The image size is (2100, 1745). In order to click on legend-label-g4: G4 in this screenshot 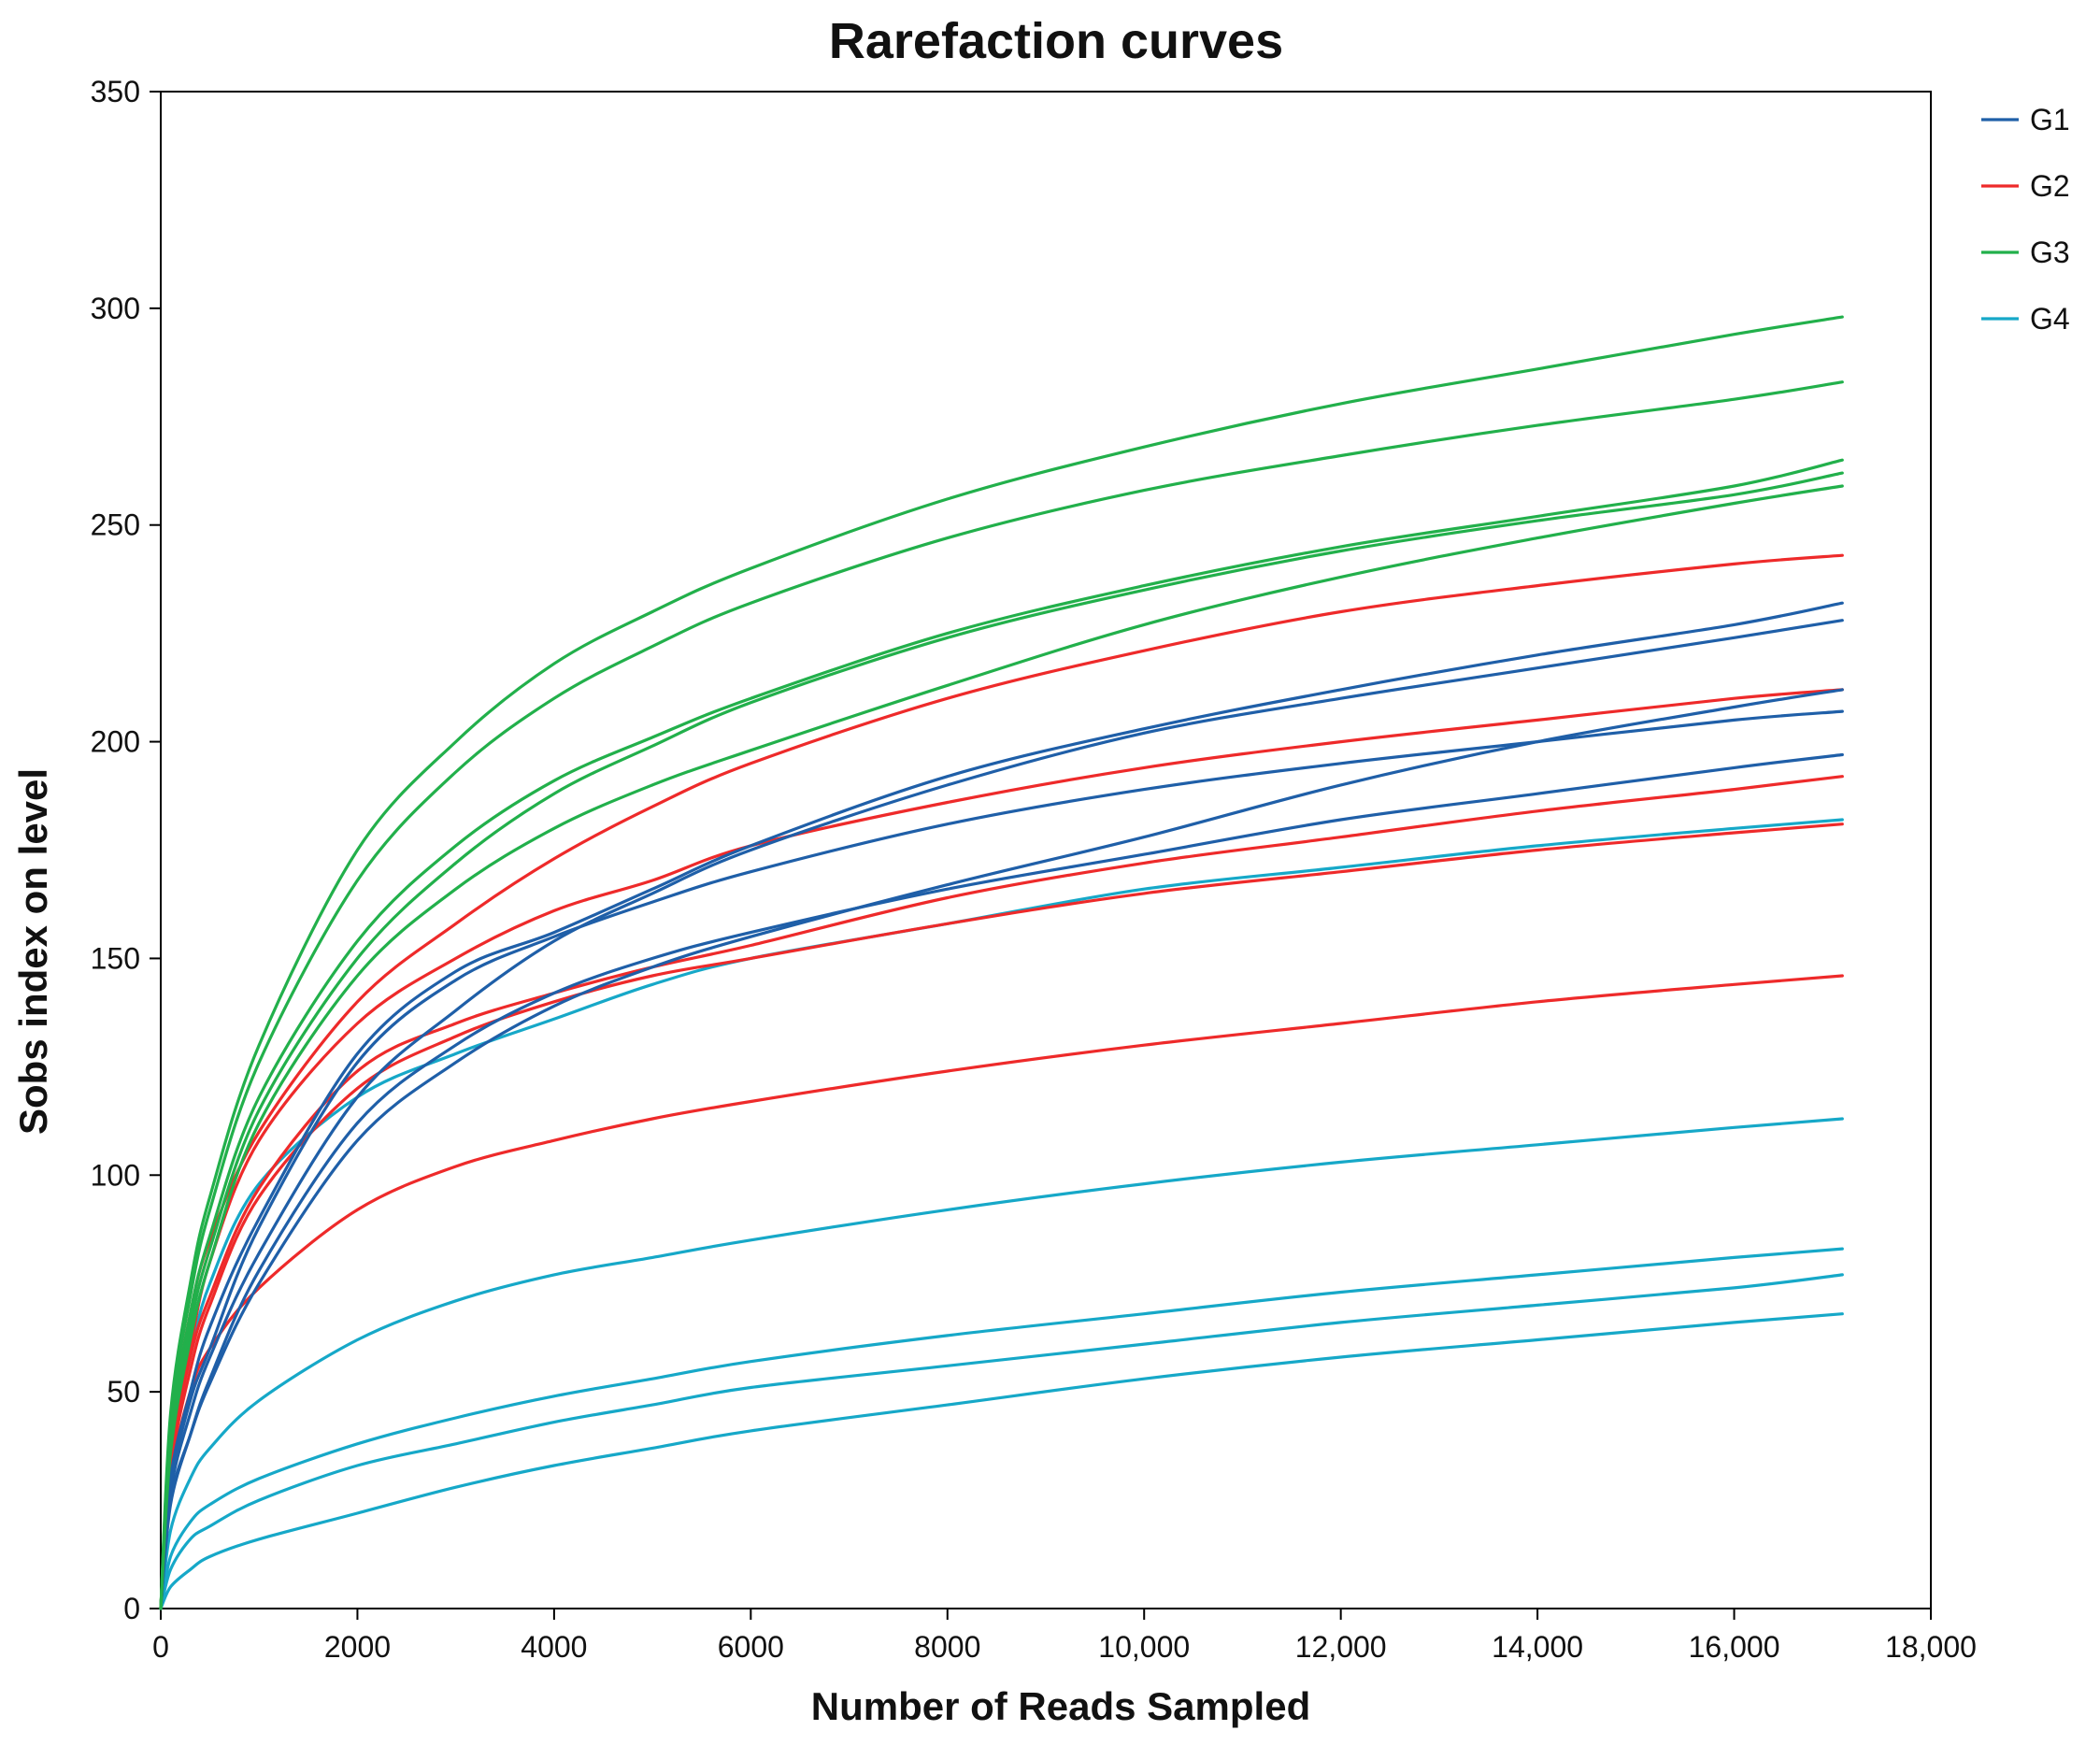, I will do `click(2050, 319)`.